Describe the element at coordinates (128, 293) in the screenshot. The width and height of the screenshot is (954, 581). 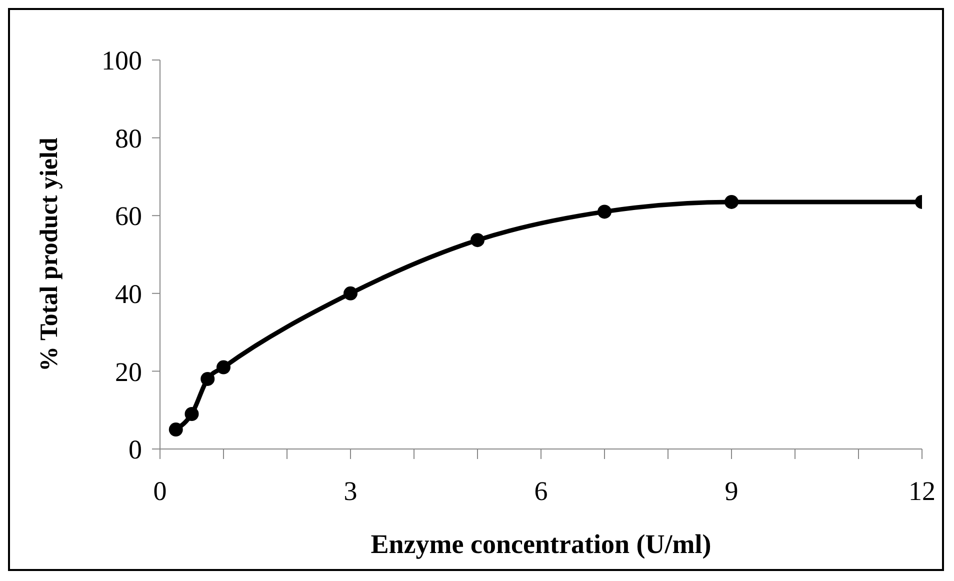
I see `y-tick-label: 40` at that location.